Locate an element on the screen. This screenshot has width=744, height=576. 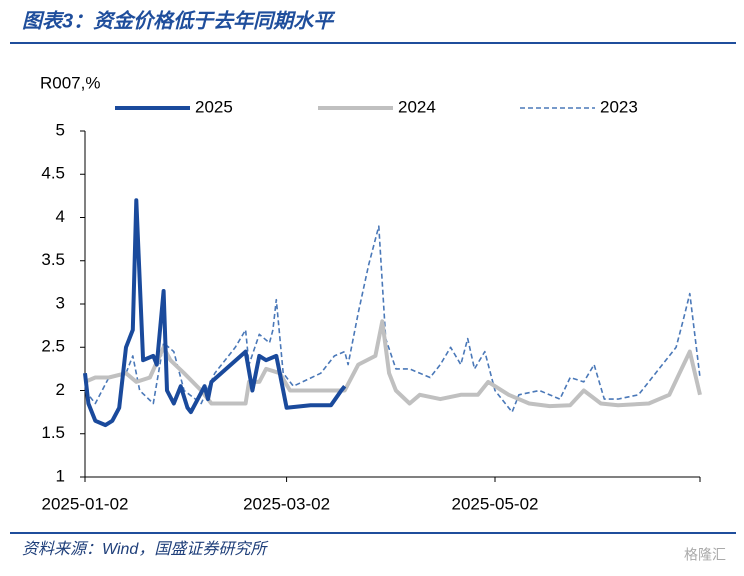
y-tick-label: 5 is located at coordinates (60, 129).